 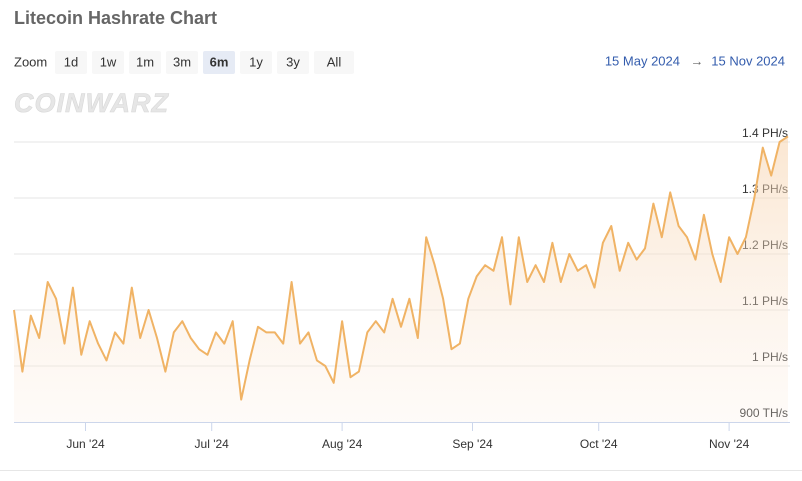 What do you see at coordinates (85, 444) in the screenshot?
I see `x-tick-label: Jun '24` at bounding box center [85, 444].